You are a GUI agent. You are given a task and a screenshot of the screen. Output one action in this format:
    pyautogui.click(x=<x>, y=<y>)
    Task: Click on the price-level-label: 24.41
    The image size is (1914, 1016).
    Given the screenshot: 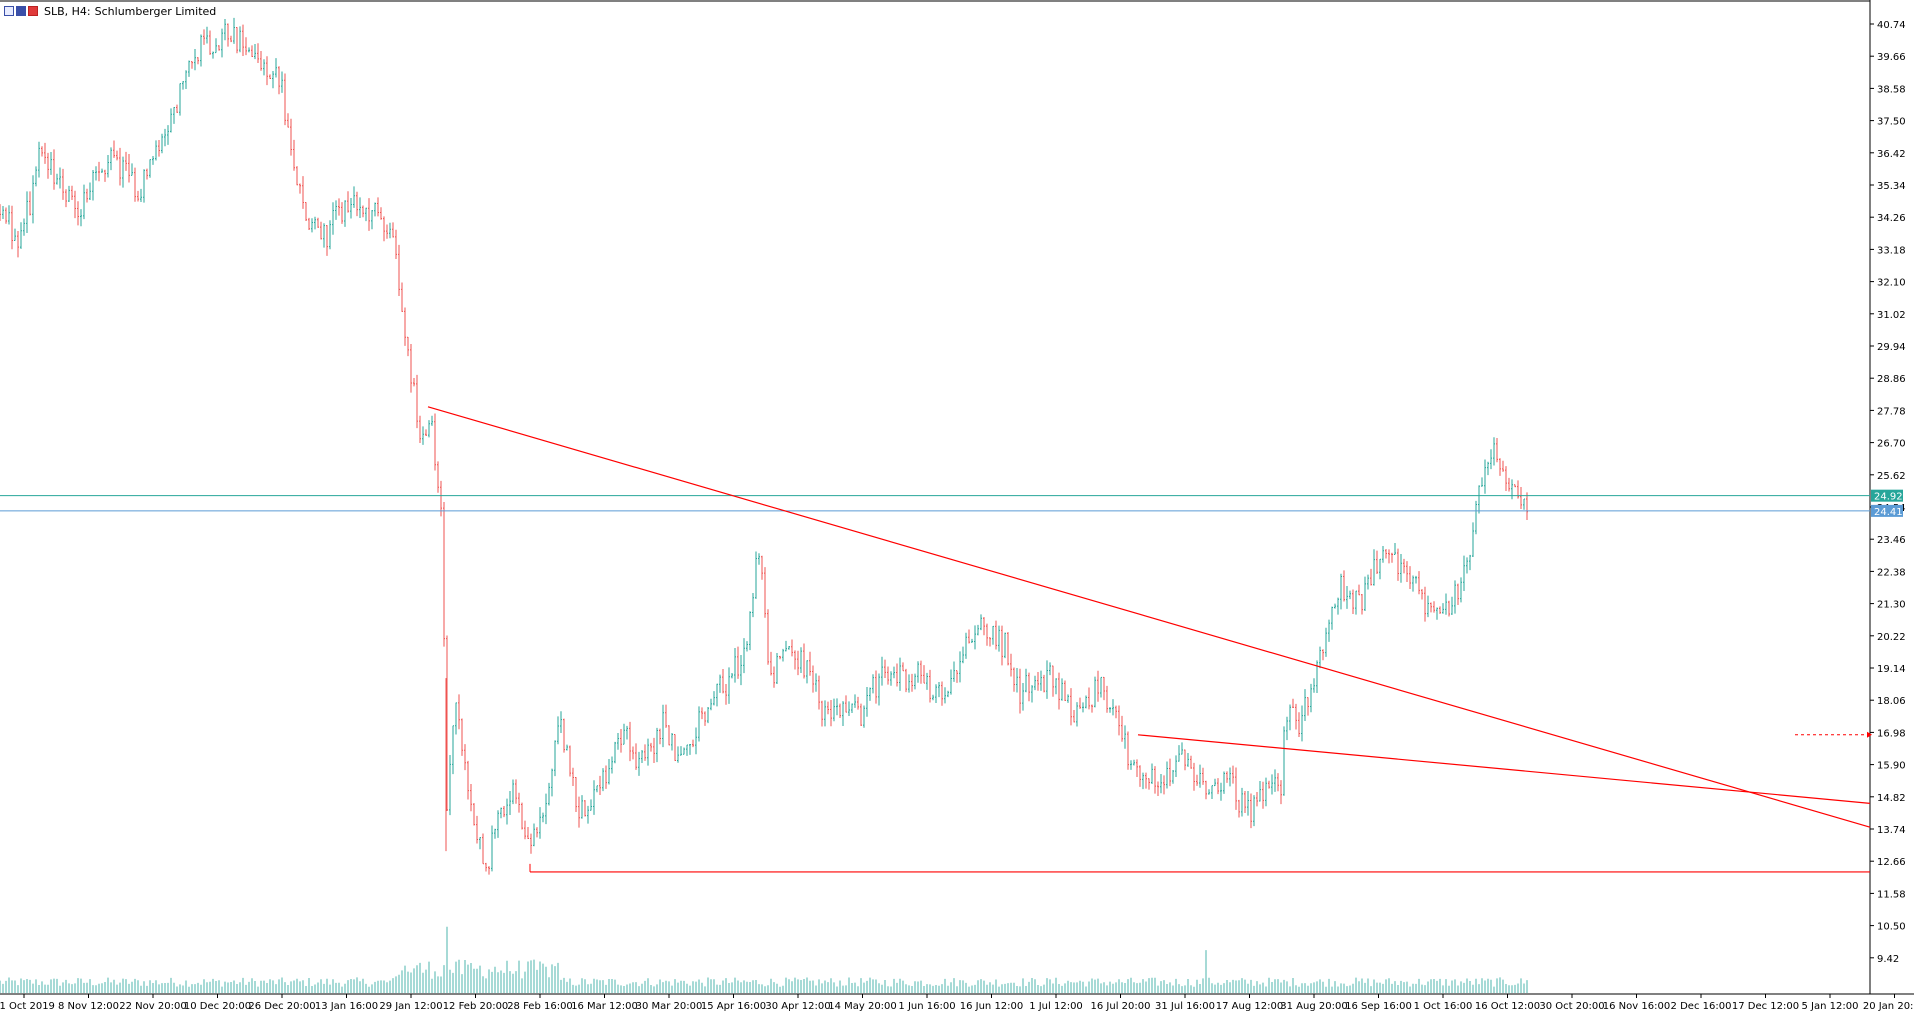 What is the action you would take?
    pyautogui.click(x=1888, y=512)
    